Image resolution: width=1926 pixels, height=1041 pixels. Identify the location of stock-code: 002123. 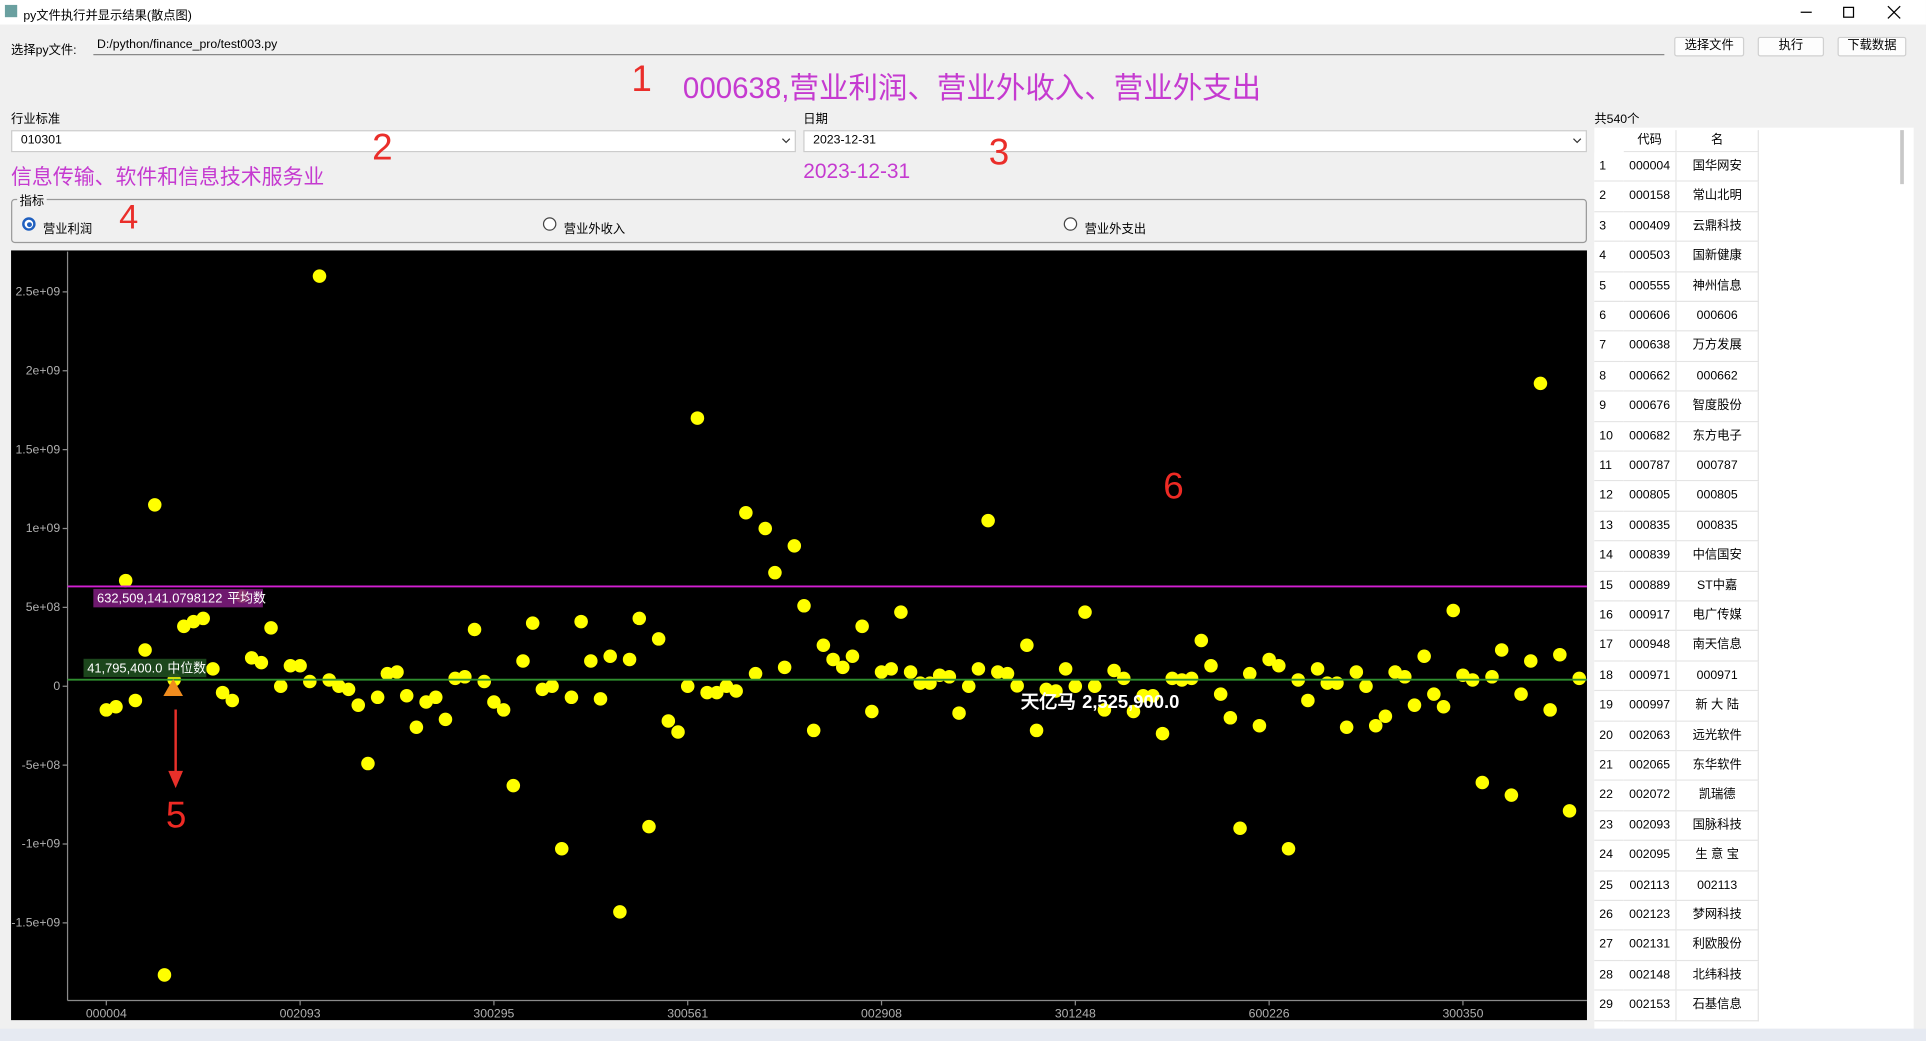
(1650, 916).